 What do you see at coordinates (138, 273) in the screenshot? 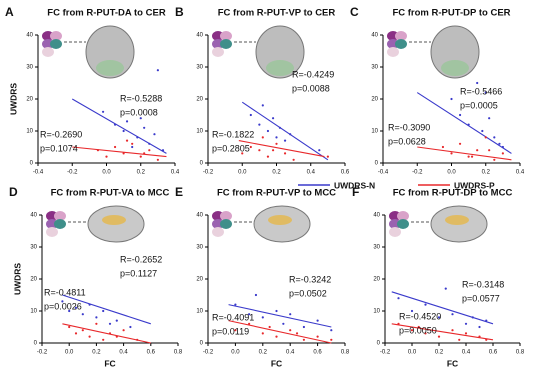
I see `annotation: p=0.1127` at bounding box center [138, 273].